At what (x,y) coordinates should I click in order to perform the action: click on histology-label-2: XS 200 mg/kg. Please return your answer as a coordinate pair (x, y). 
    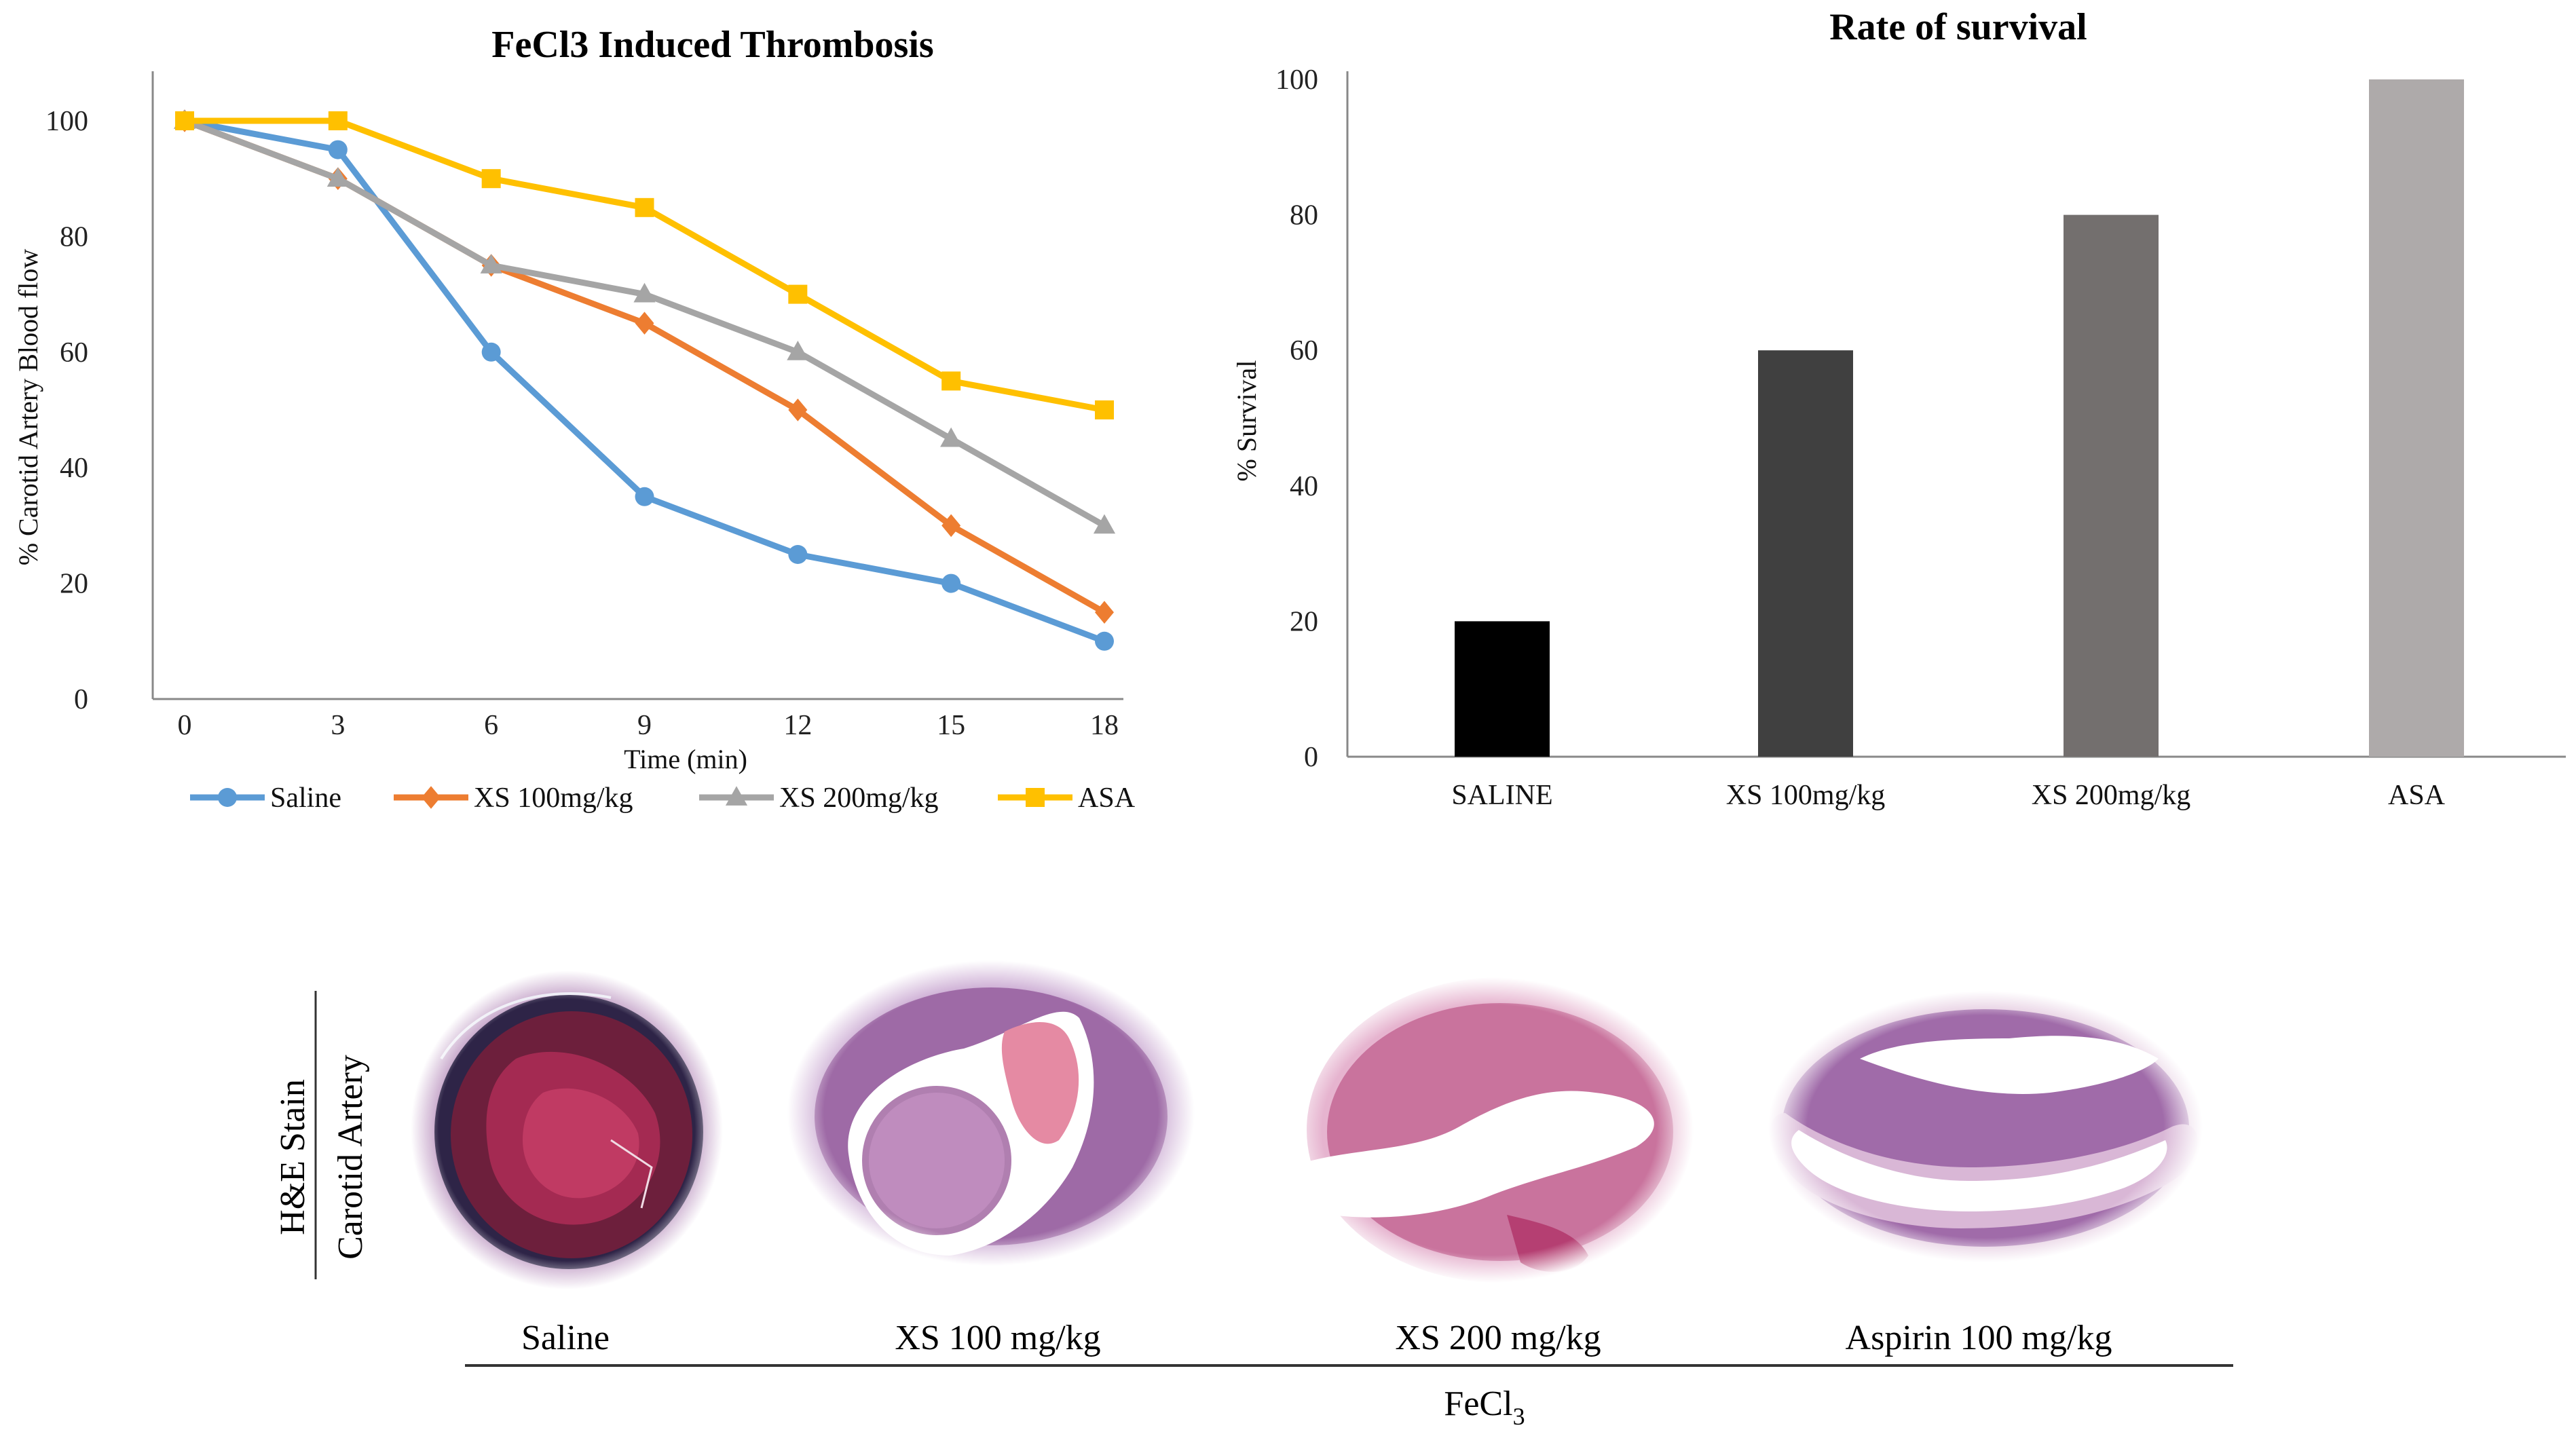
    Looking at the image, I should click on (1498, 1338).